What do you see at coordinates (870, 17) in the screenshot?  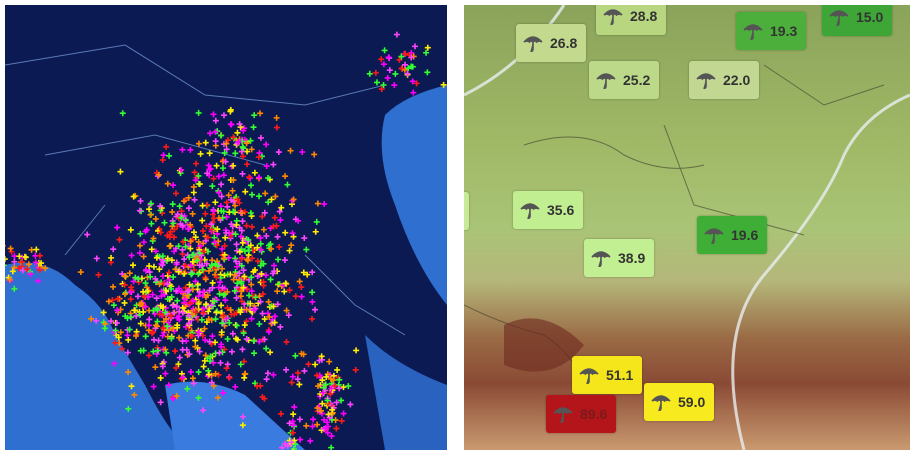 I see `rain-value: 15.0` at bounding box center [870, 17].